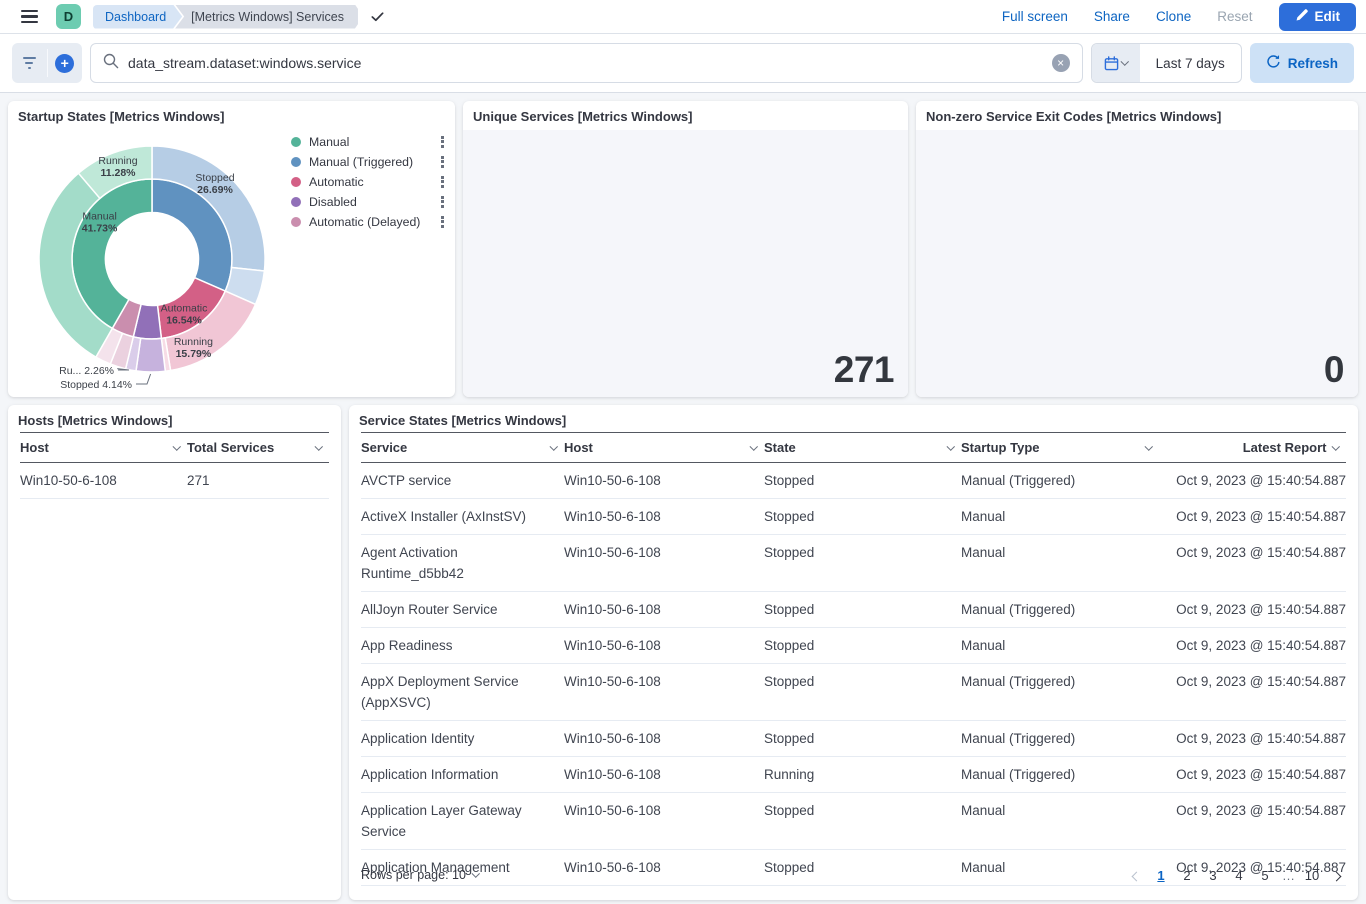 This screenshot has width=1366, height=904. I want to click on filter-icon, so click(29, 63).